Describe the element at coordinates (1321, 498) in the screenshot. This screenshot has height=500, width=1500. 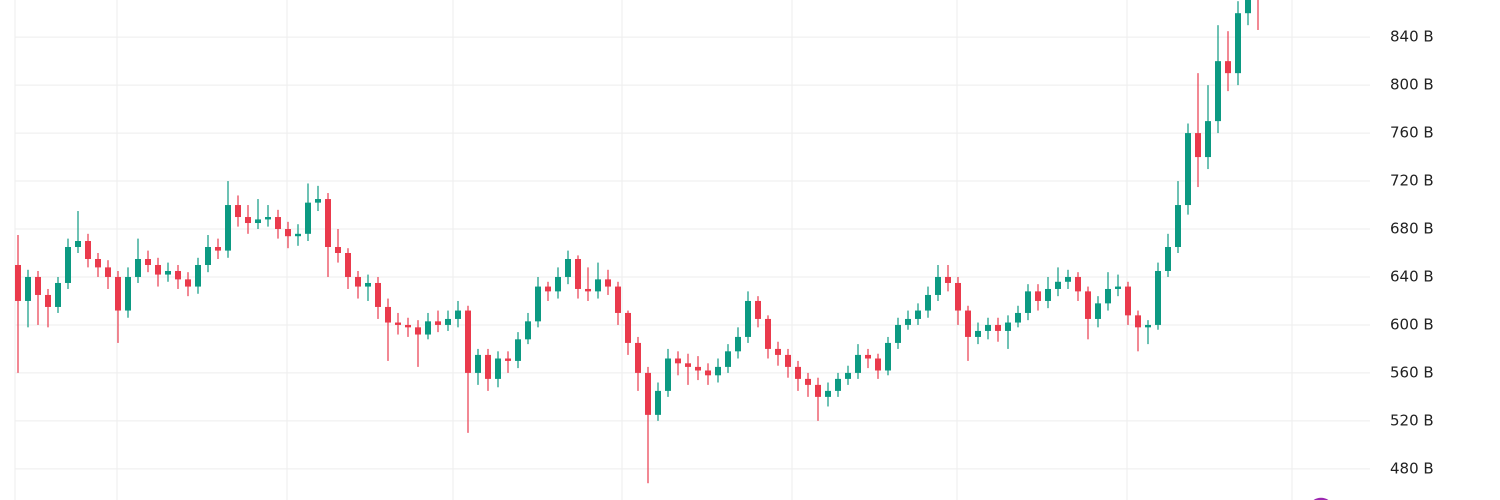
I see `indicator-badge` at that location.